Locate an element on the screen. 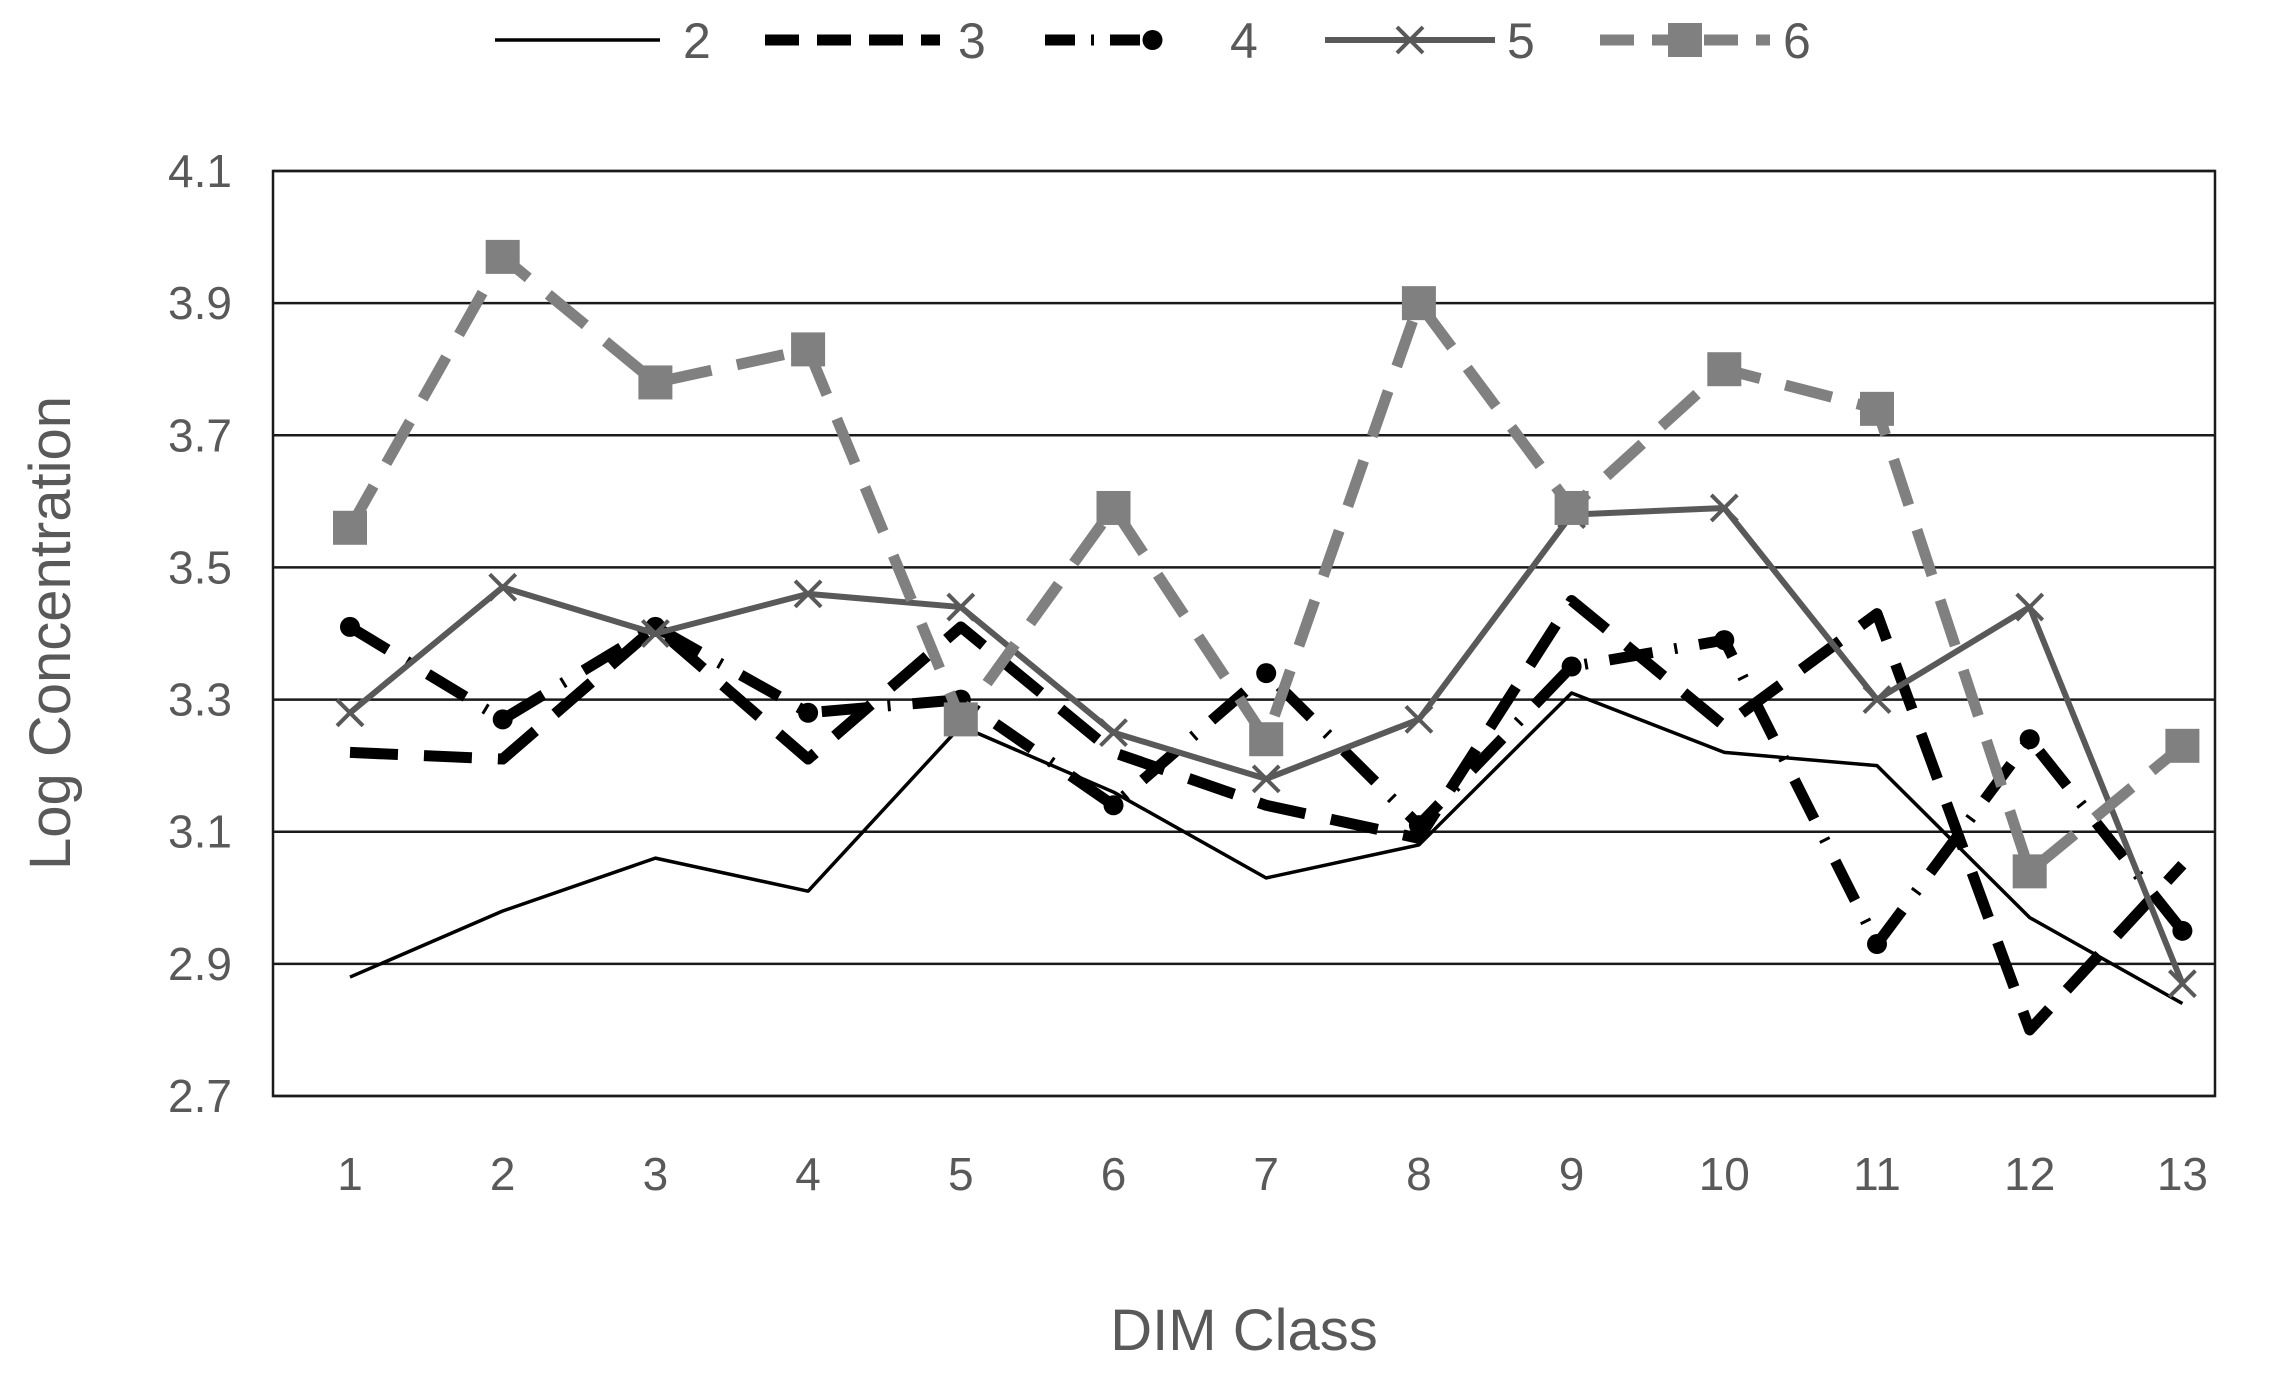  y-axis-title: Log Concentration is located at coordinates (50, 633).